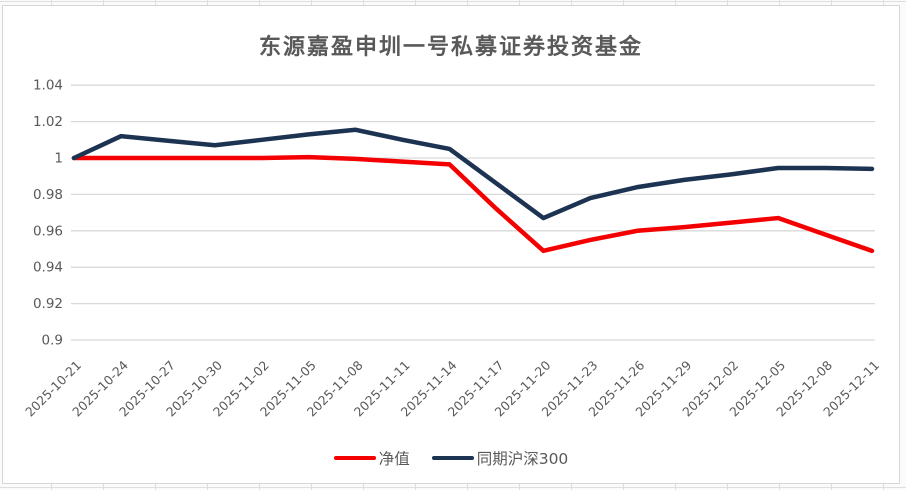  I want to click on y-axis-tick-label: 0.92, so click(48, 304).